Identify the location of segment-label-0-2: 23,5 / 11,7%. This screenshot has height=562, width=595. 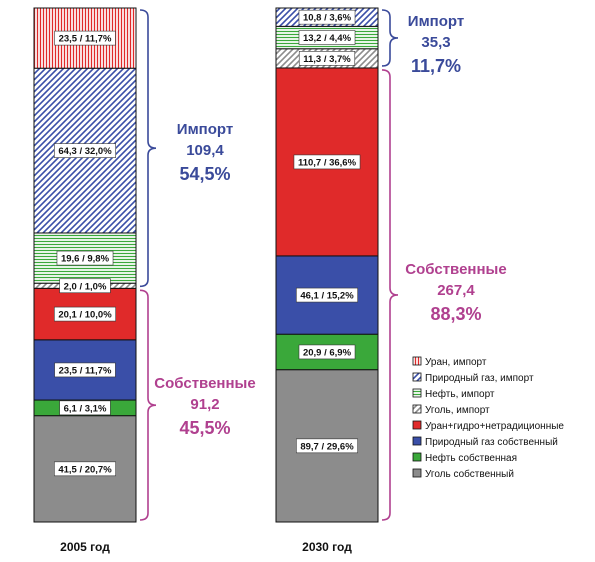
(85, 370).